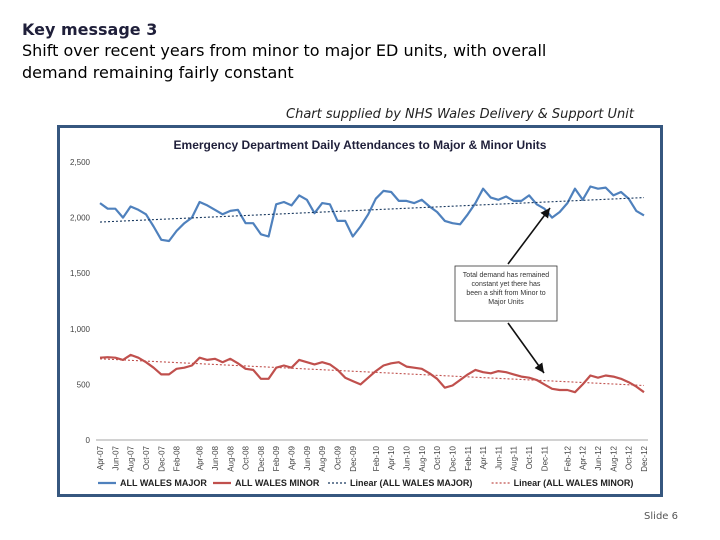 The image size is (720, 540). I want to click on x-tick-label: Aug-09, so click(322, 458).